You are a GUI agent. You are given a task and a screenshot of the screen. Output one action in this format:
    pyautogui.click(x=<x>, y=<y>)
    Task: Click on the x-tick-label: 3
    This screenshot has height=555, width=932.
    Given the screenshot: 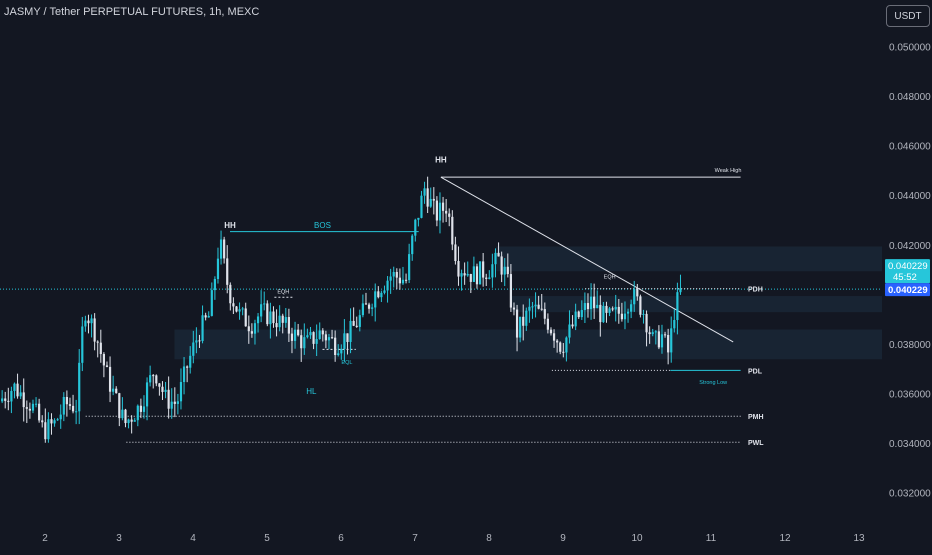 What is the action you would take?
    pyautogui.click(x=119, y=538)
    